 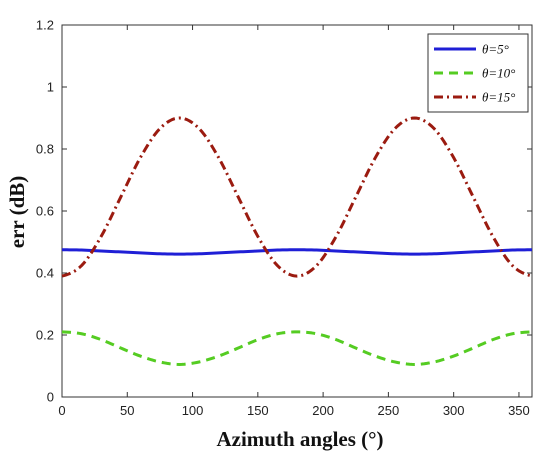 I want to click on y-tick-label: 1.2, so click(x=45, y=25).